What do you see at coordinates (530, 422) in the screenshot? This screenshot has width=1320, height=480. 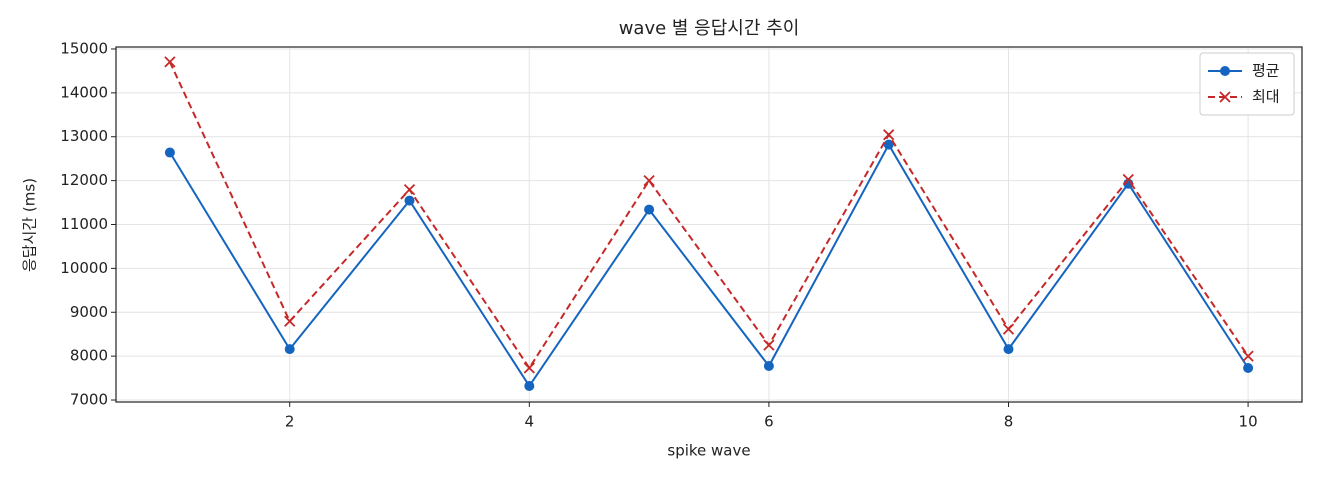 I see `x-tick-label: 4` at bounding box center [530, 422].